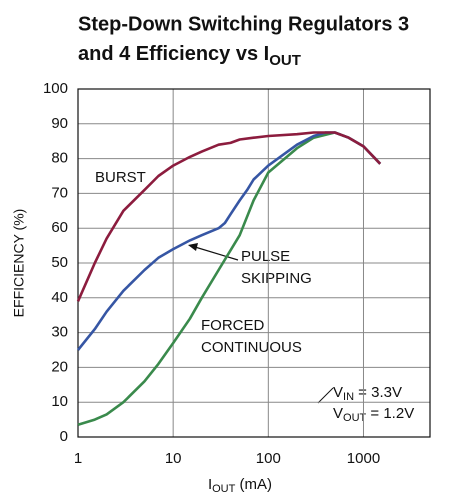  What do you see at coordinates (265, 256) in the screenshot?
I see `annotation: PULSE` at bounding box center [265, 256].